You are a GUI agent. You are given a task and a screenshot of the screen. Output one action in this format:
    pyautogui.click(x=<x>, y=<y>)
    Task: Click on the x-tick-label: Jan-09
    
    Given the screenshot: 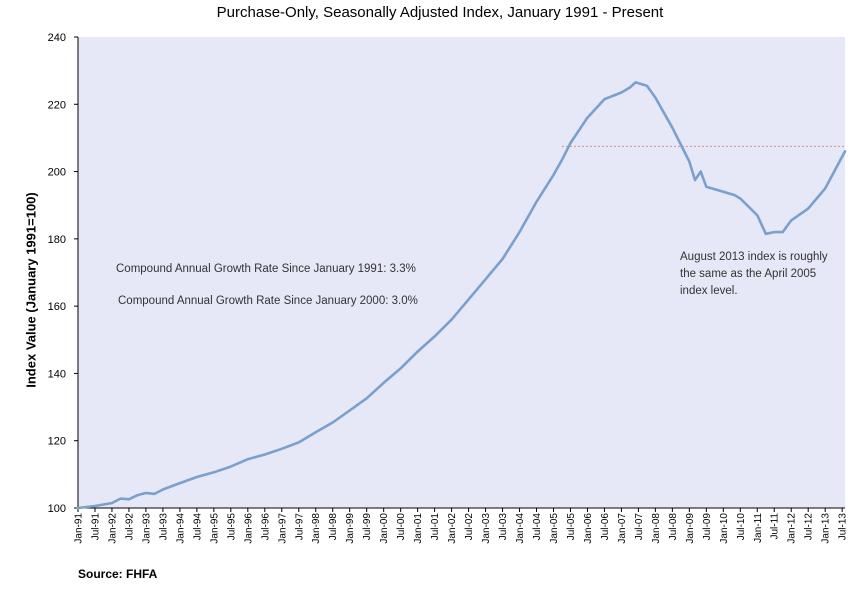 What is the action you would take?
    pyautogui.click(x=690, y=528)
    